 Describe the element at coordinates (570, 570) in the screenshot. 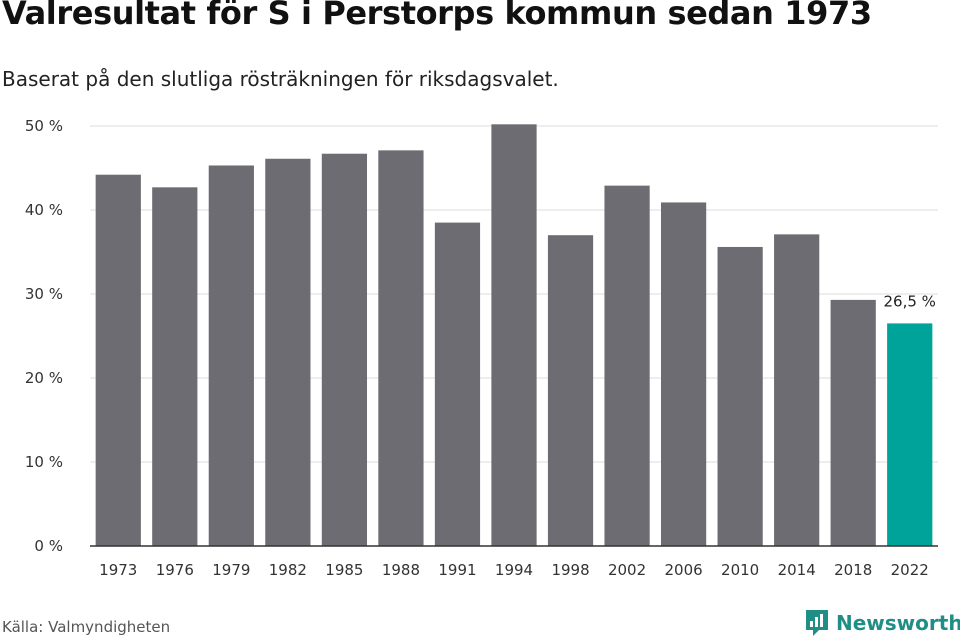

I see `x-tick-label: 1998` at that location.